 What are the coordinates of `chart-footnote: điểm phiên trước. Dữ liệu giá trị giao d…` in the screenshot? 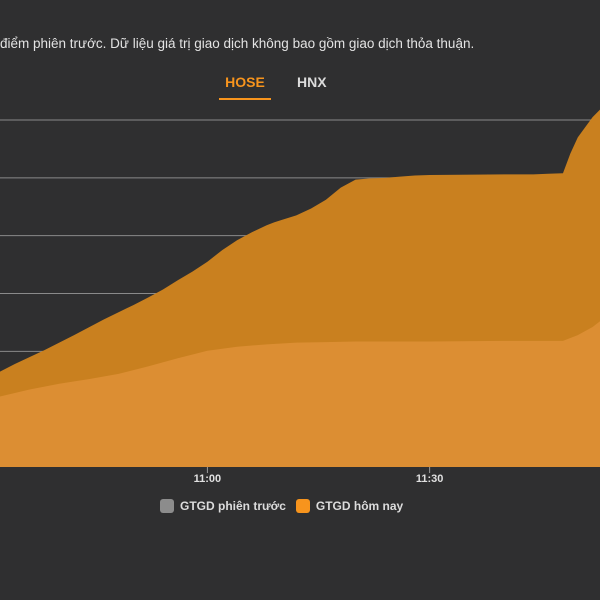 It's located at (237, 43).